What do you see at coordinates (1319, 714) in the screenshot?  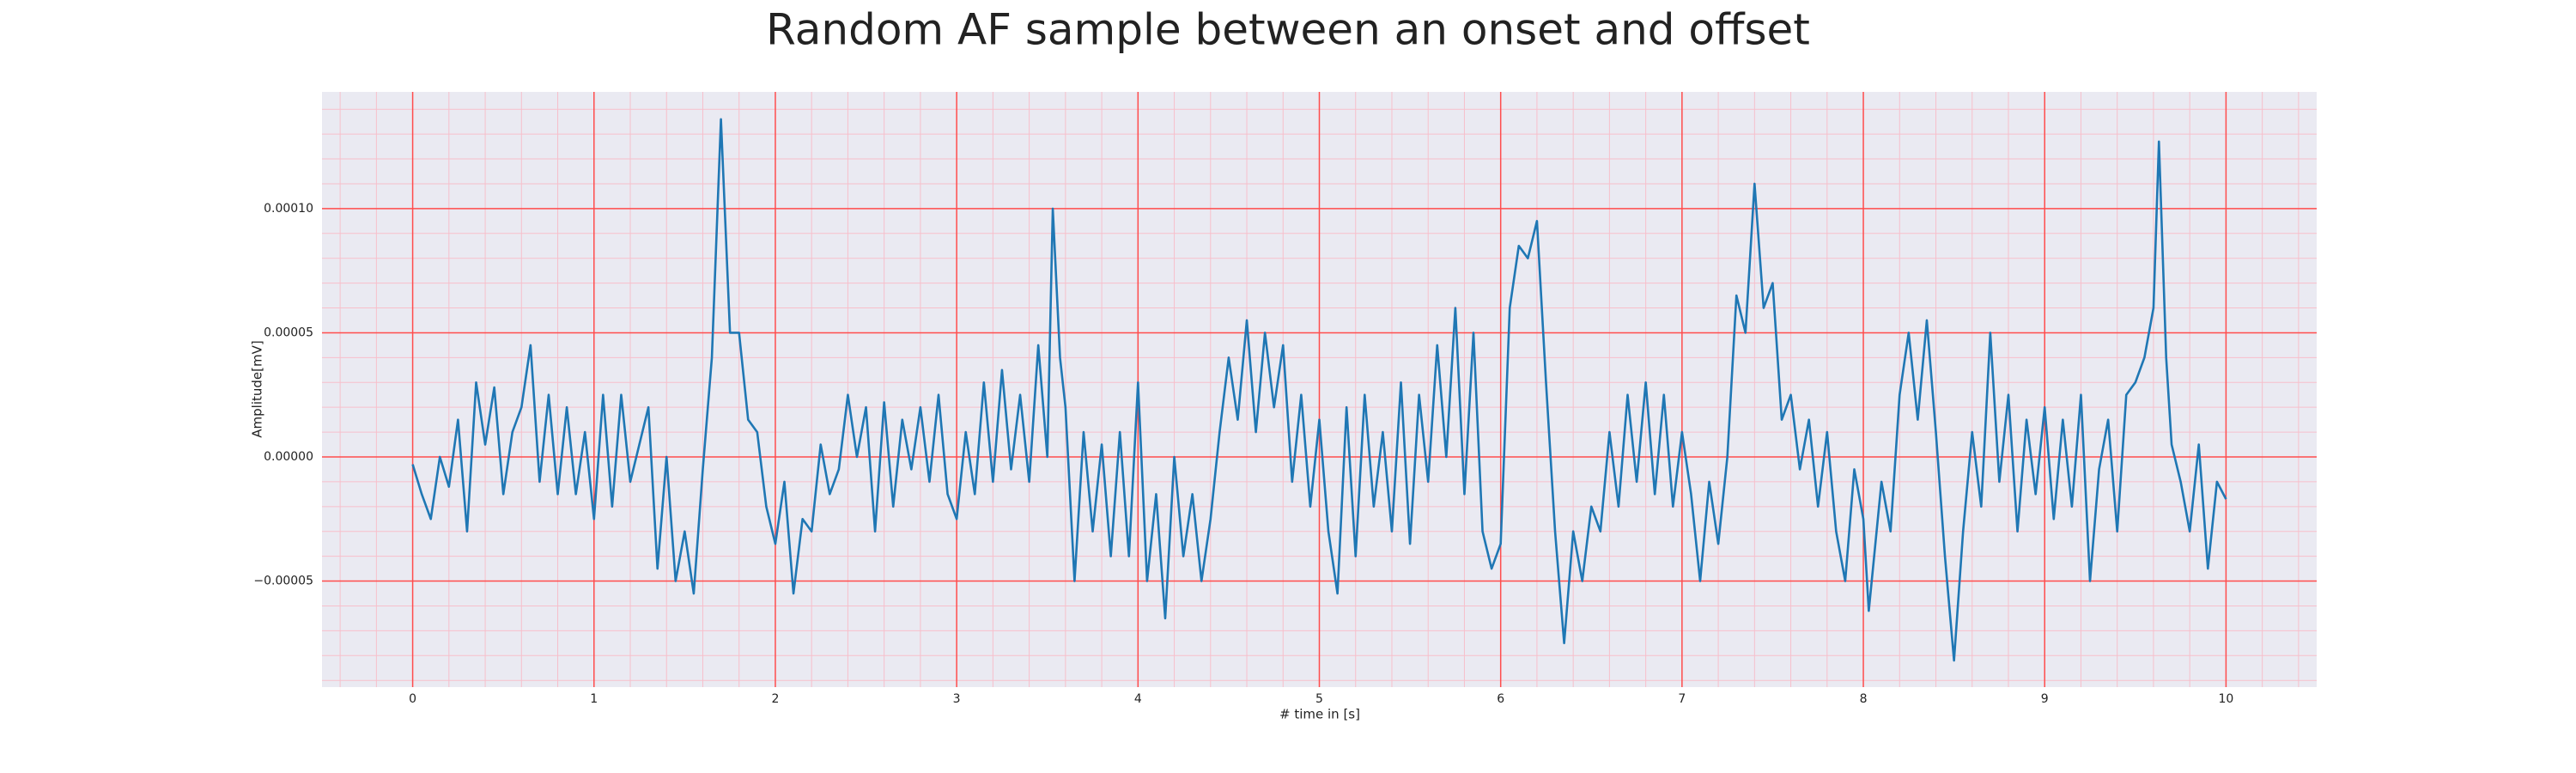 I see `x-axis-label: # time in [s]` at bounding box center [1319, 714].